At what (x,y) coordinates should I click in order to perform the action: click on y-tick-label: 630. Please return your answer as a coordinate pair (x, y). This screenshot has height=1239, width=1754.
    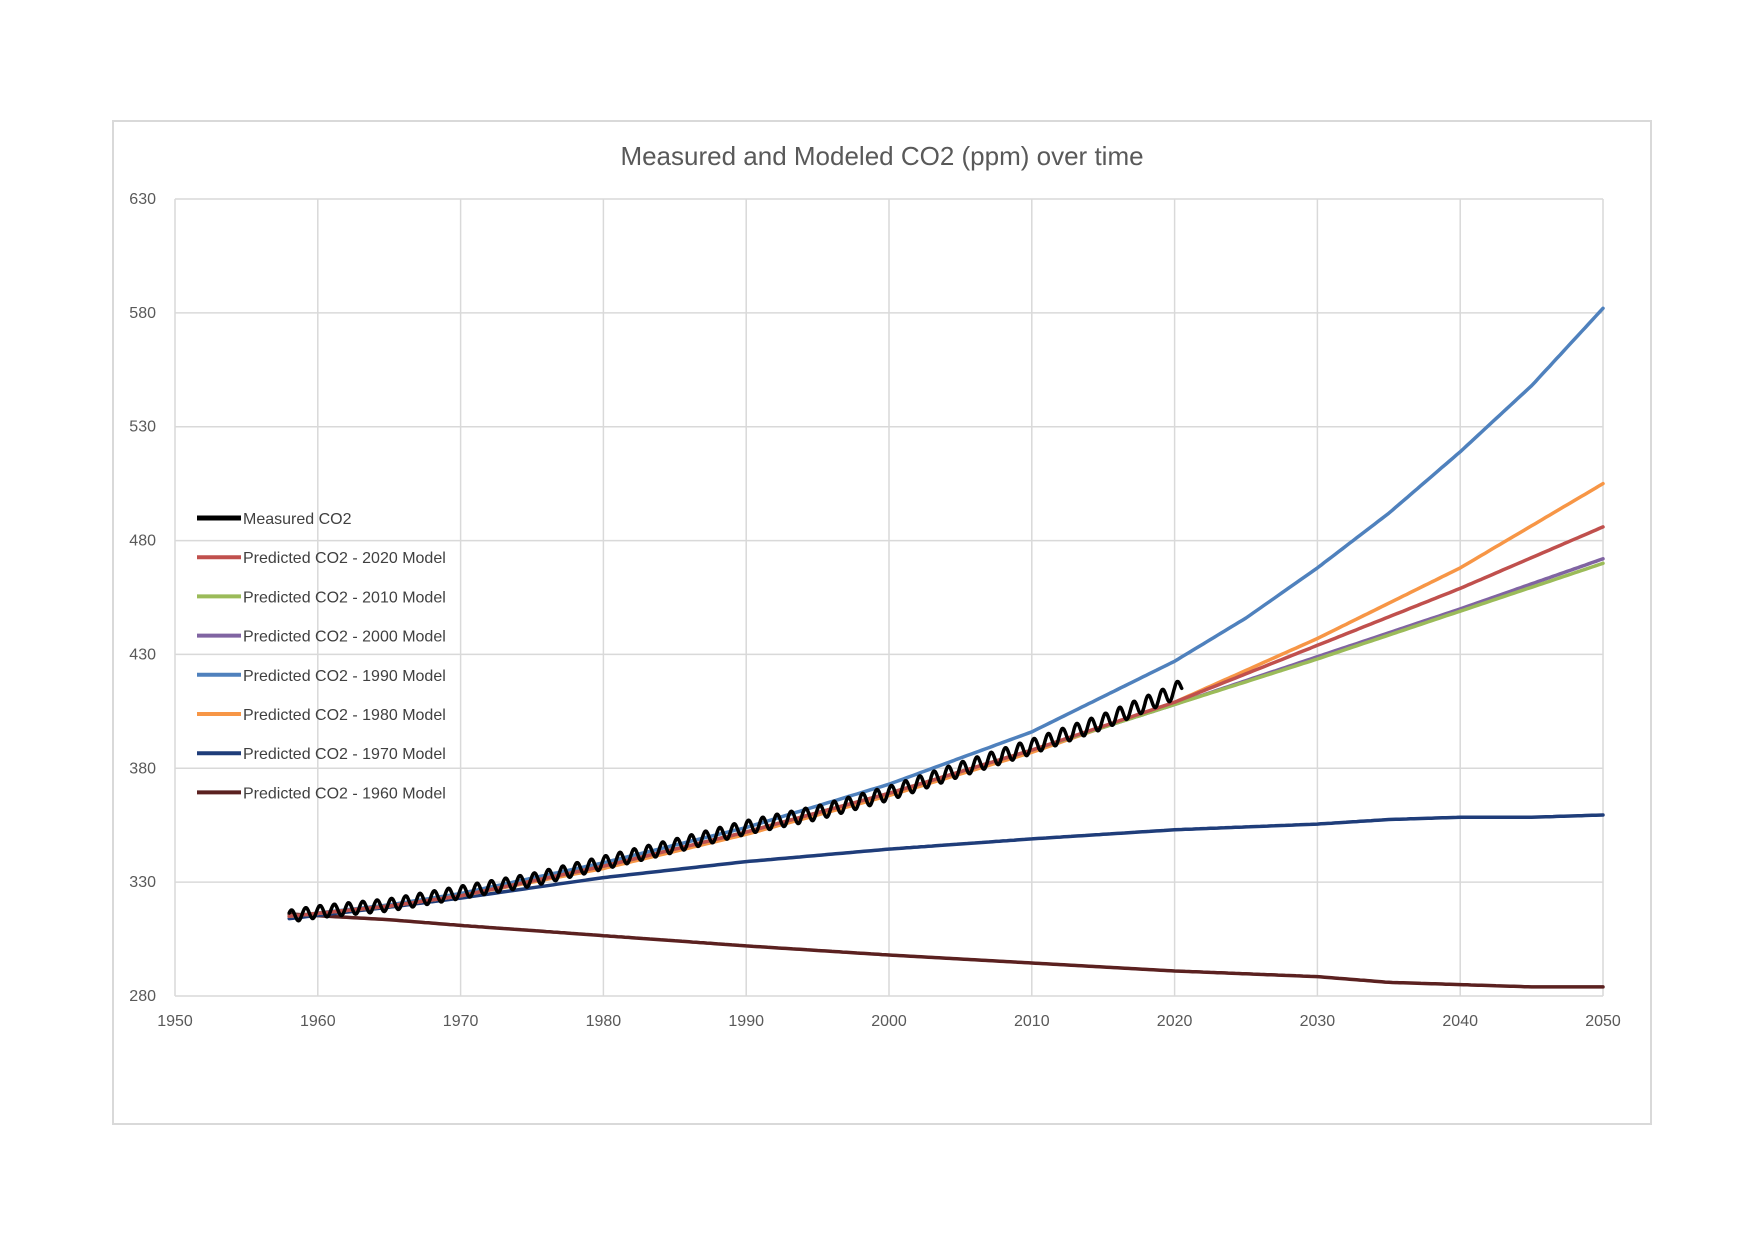
    Looking at the image, I should click on (142, 199).